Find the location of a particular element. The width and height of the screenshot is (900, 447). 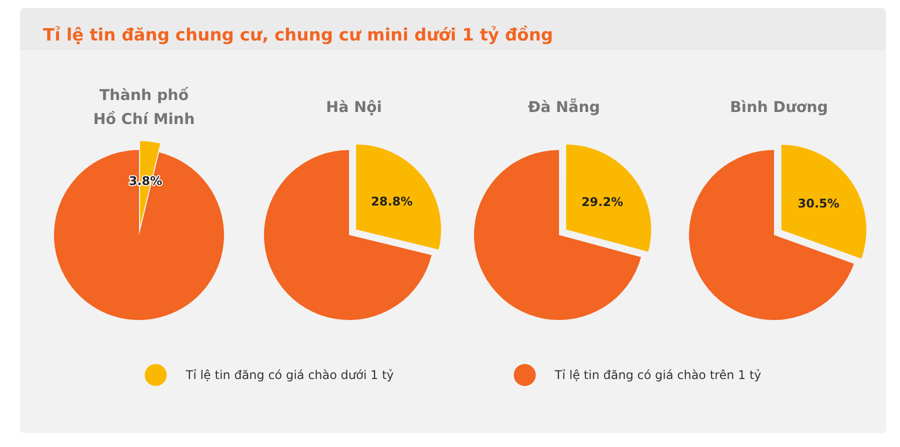

data-label: 29.2% is located at coordinates (602, 201).